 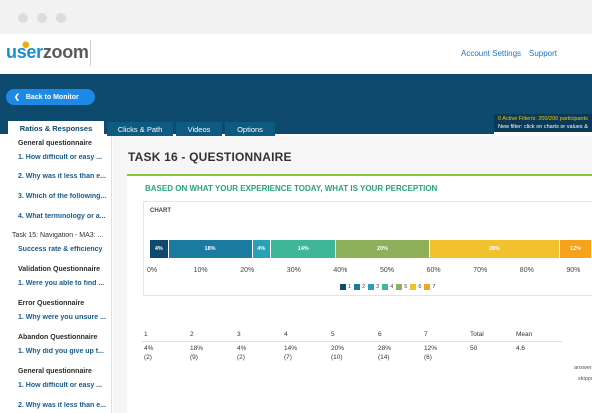 What do you see at coordinates (288, 357) in the screenshot?
I see `table-count: (7)` at bounding box center [288, 357].